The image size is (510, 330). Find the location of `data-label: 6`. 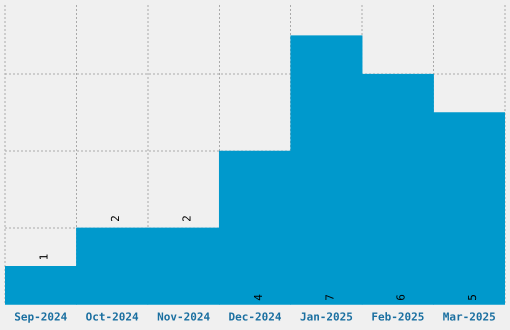

data-label: 6 is located at coordinates (401, 297).